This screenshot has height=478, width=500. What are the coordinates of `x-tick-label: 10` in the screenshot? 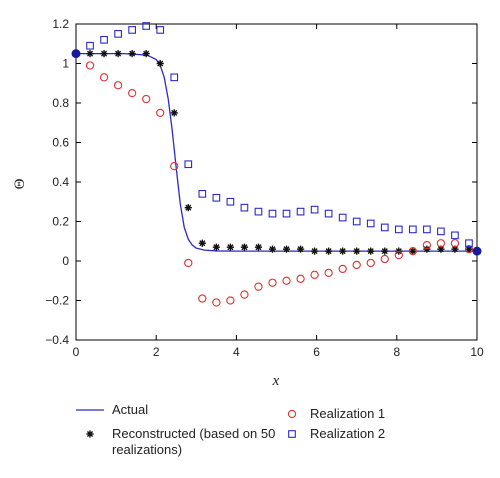 It's located at (477, 352).